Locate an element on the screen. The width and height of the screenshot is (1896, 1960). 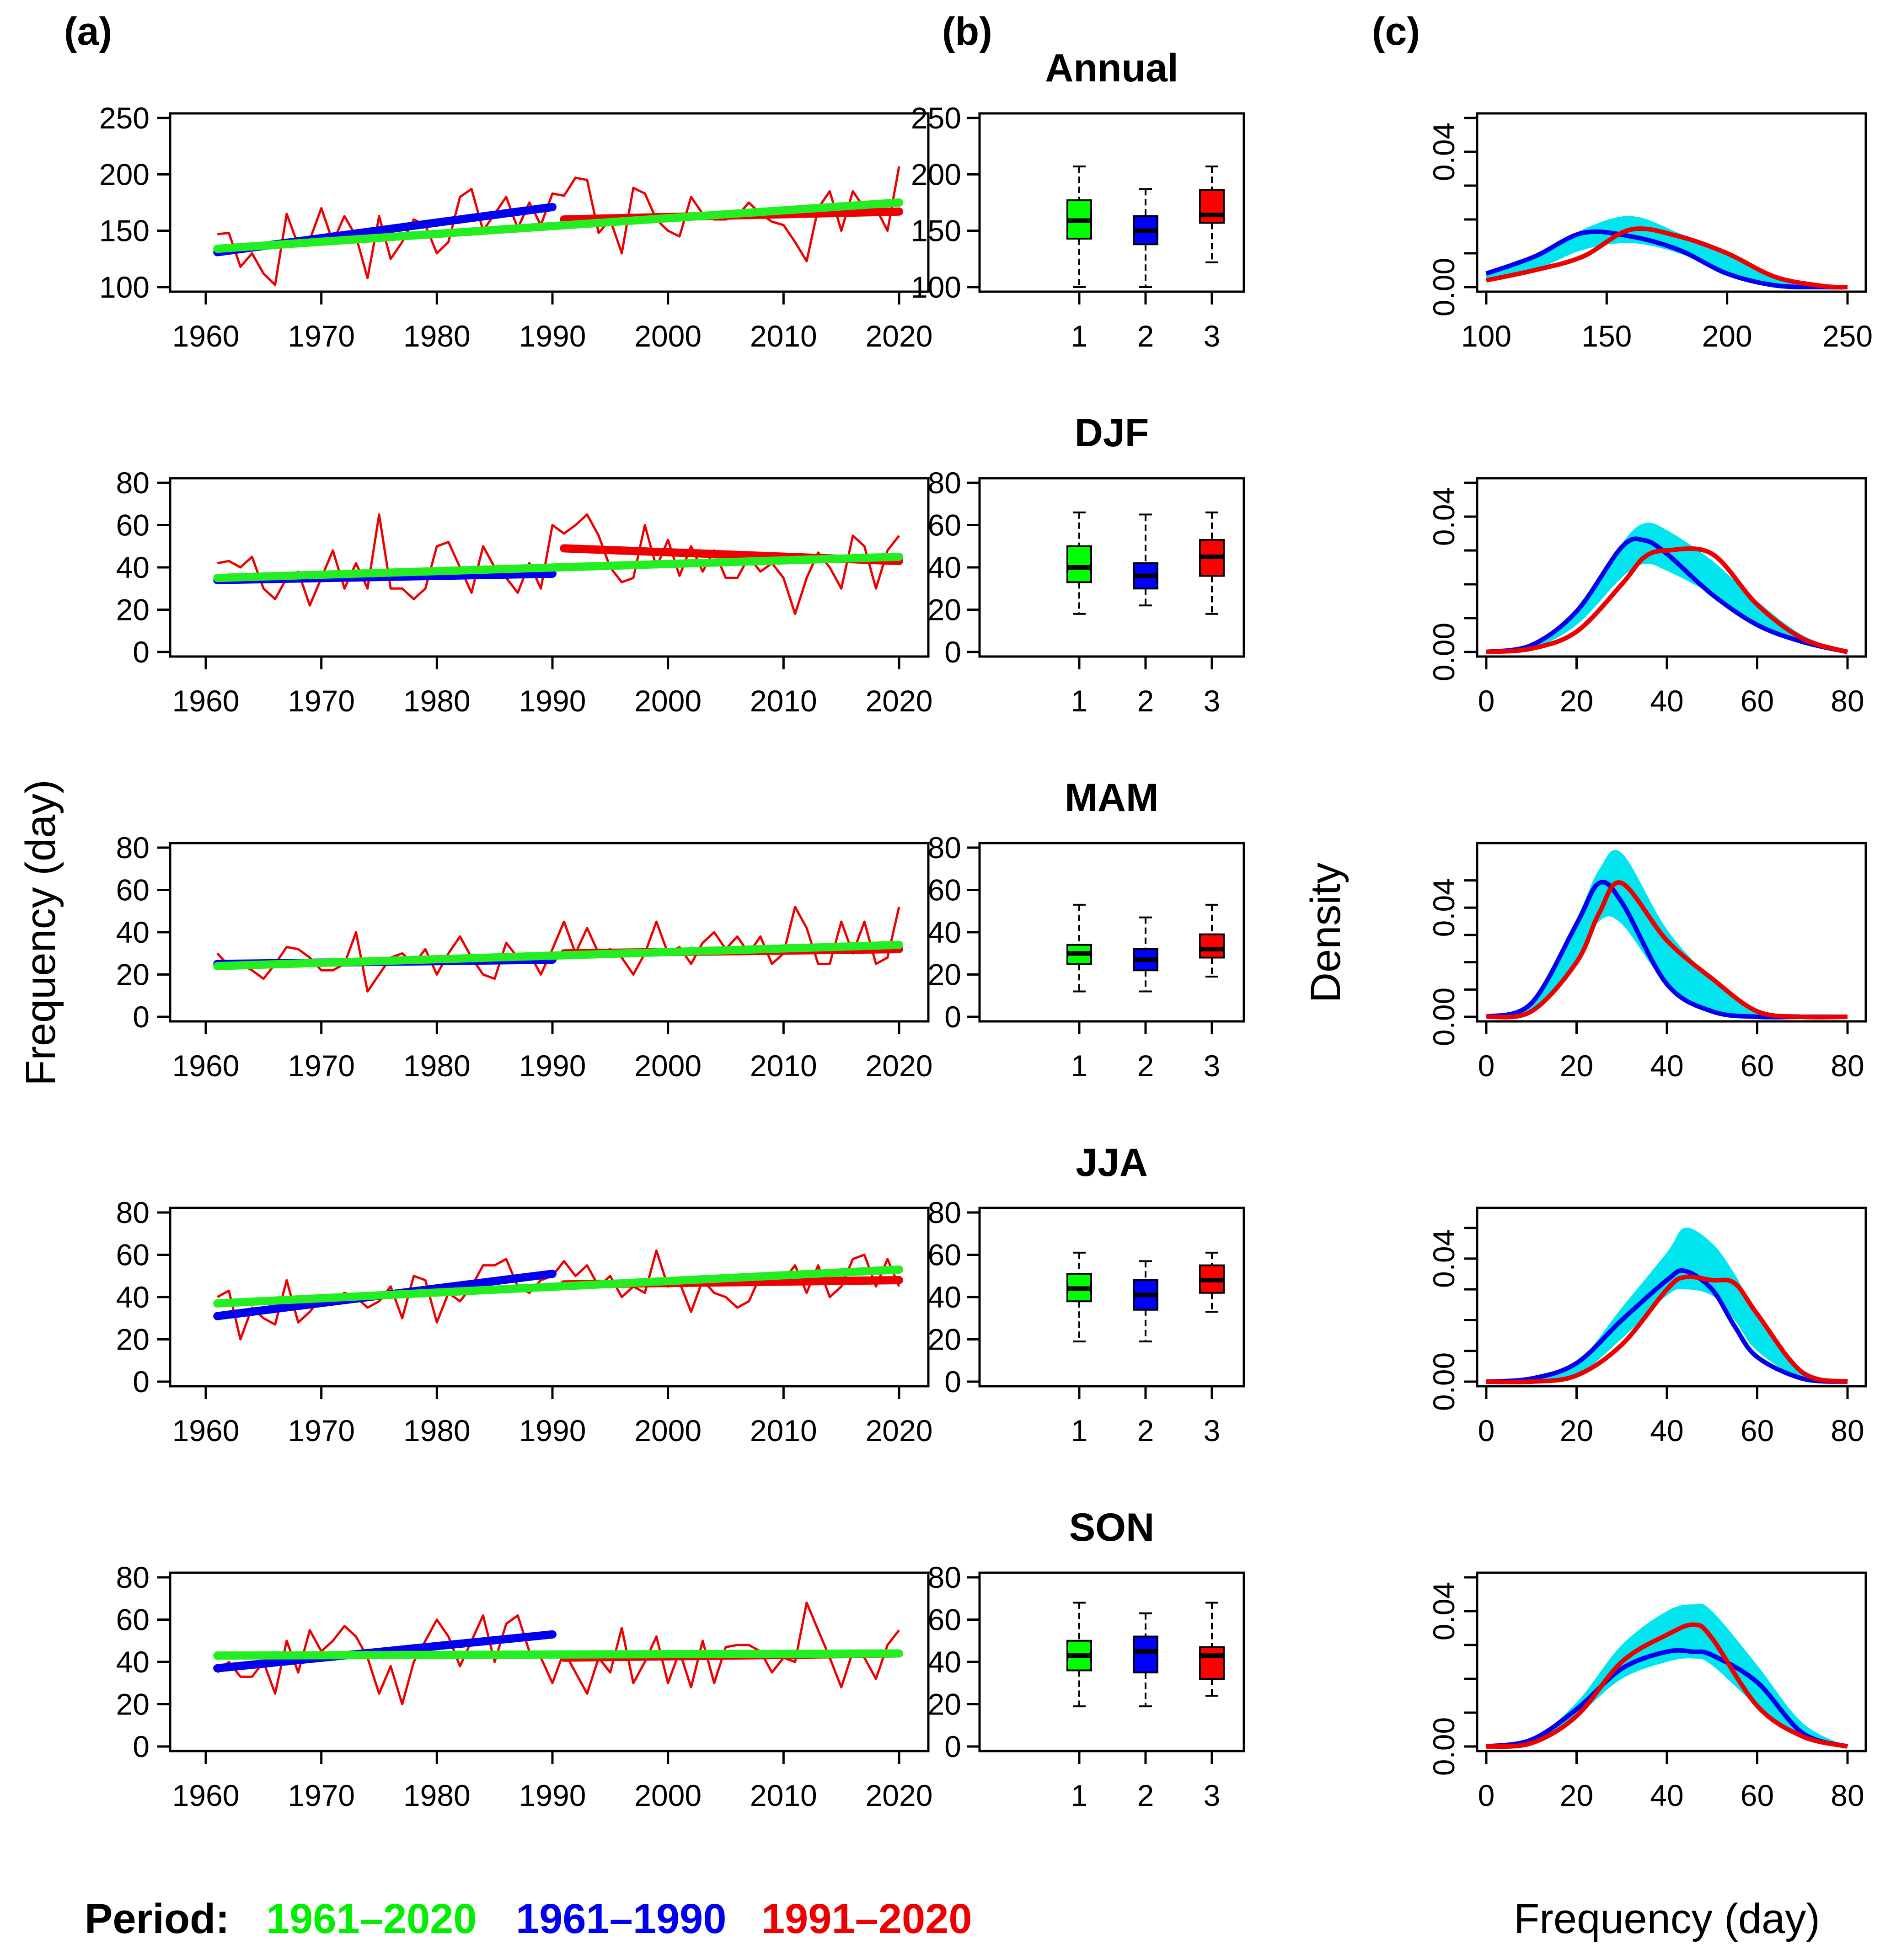
ytick-label-c: 0.04 is located at coordinates (1444, 907).